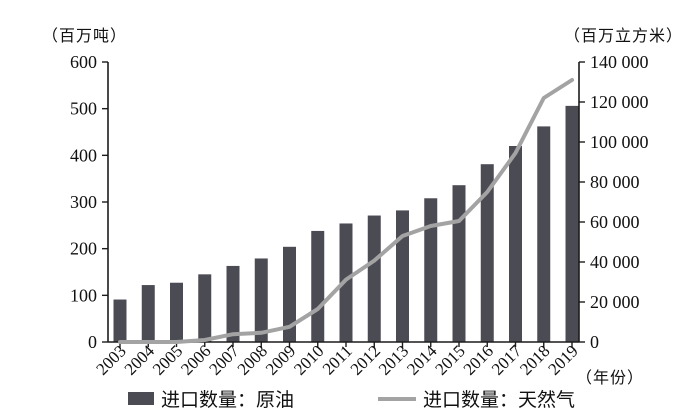 The width and height of the screenshot is (691, 416). Describe the element at coordinates (619, 102) in the screenshot. I see `right-axis-tick-label-120000: 120 000` at that location.